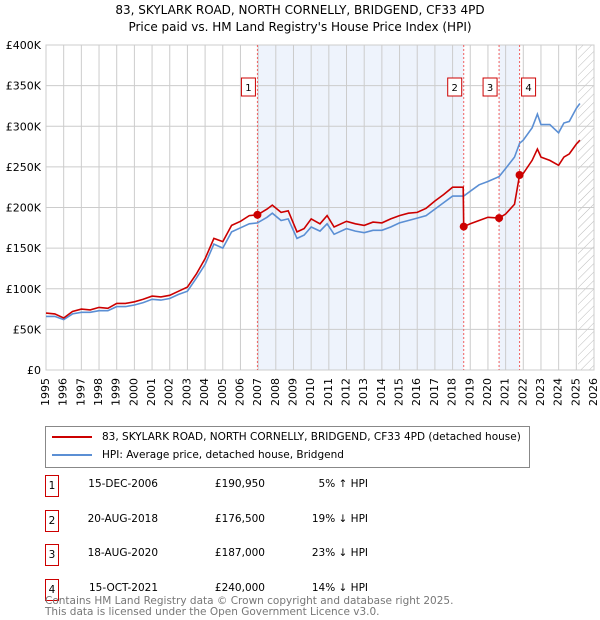 Image resolution: width=600 pixels, height=620 pixels. I want to click on sale-hpi-diff: 19% ↓ HPI, so click(339, 518).